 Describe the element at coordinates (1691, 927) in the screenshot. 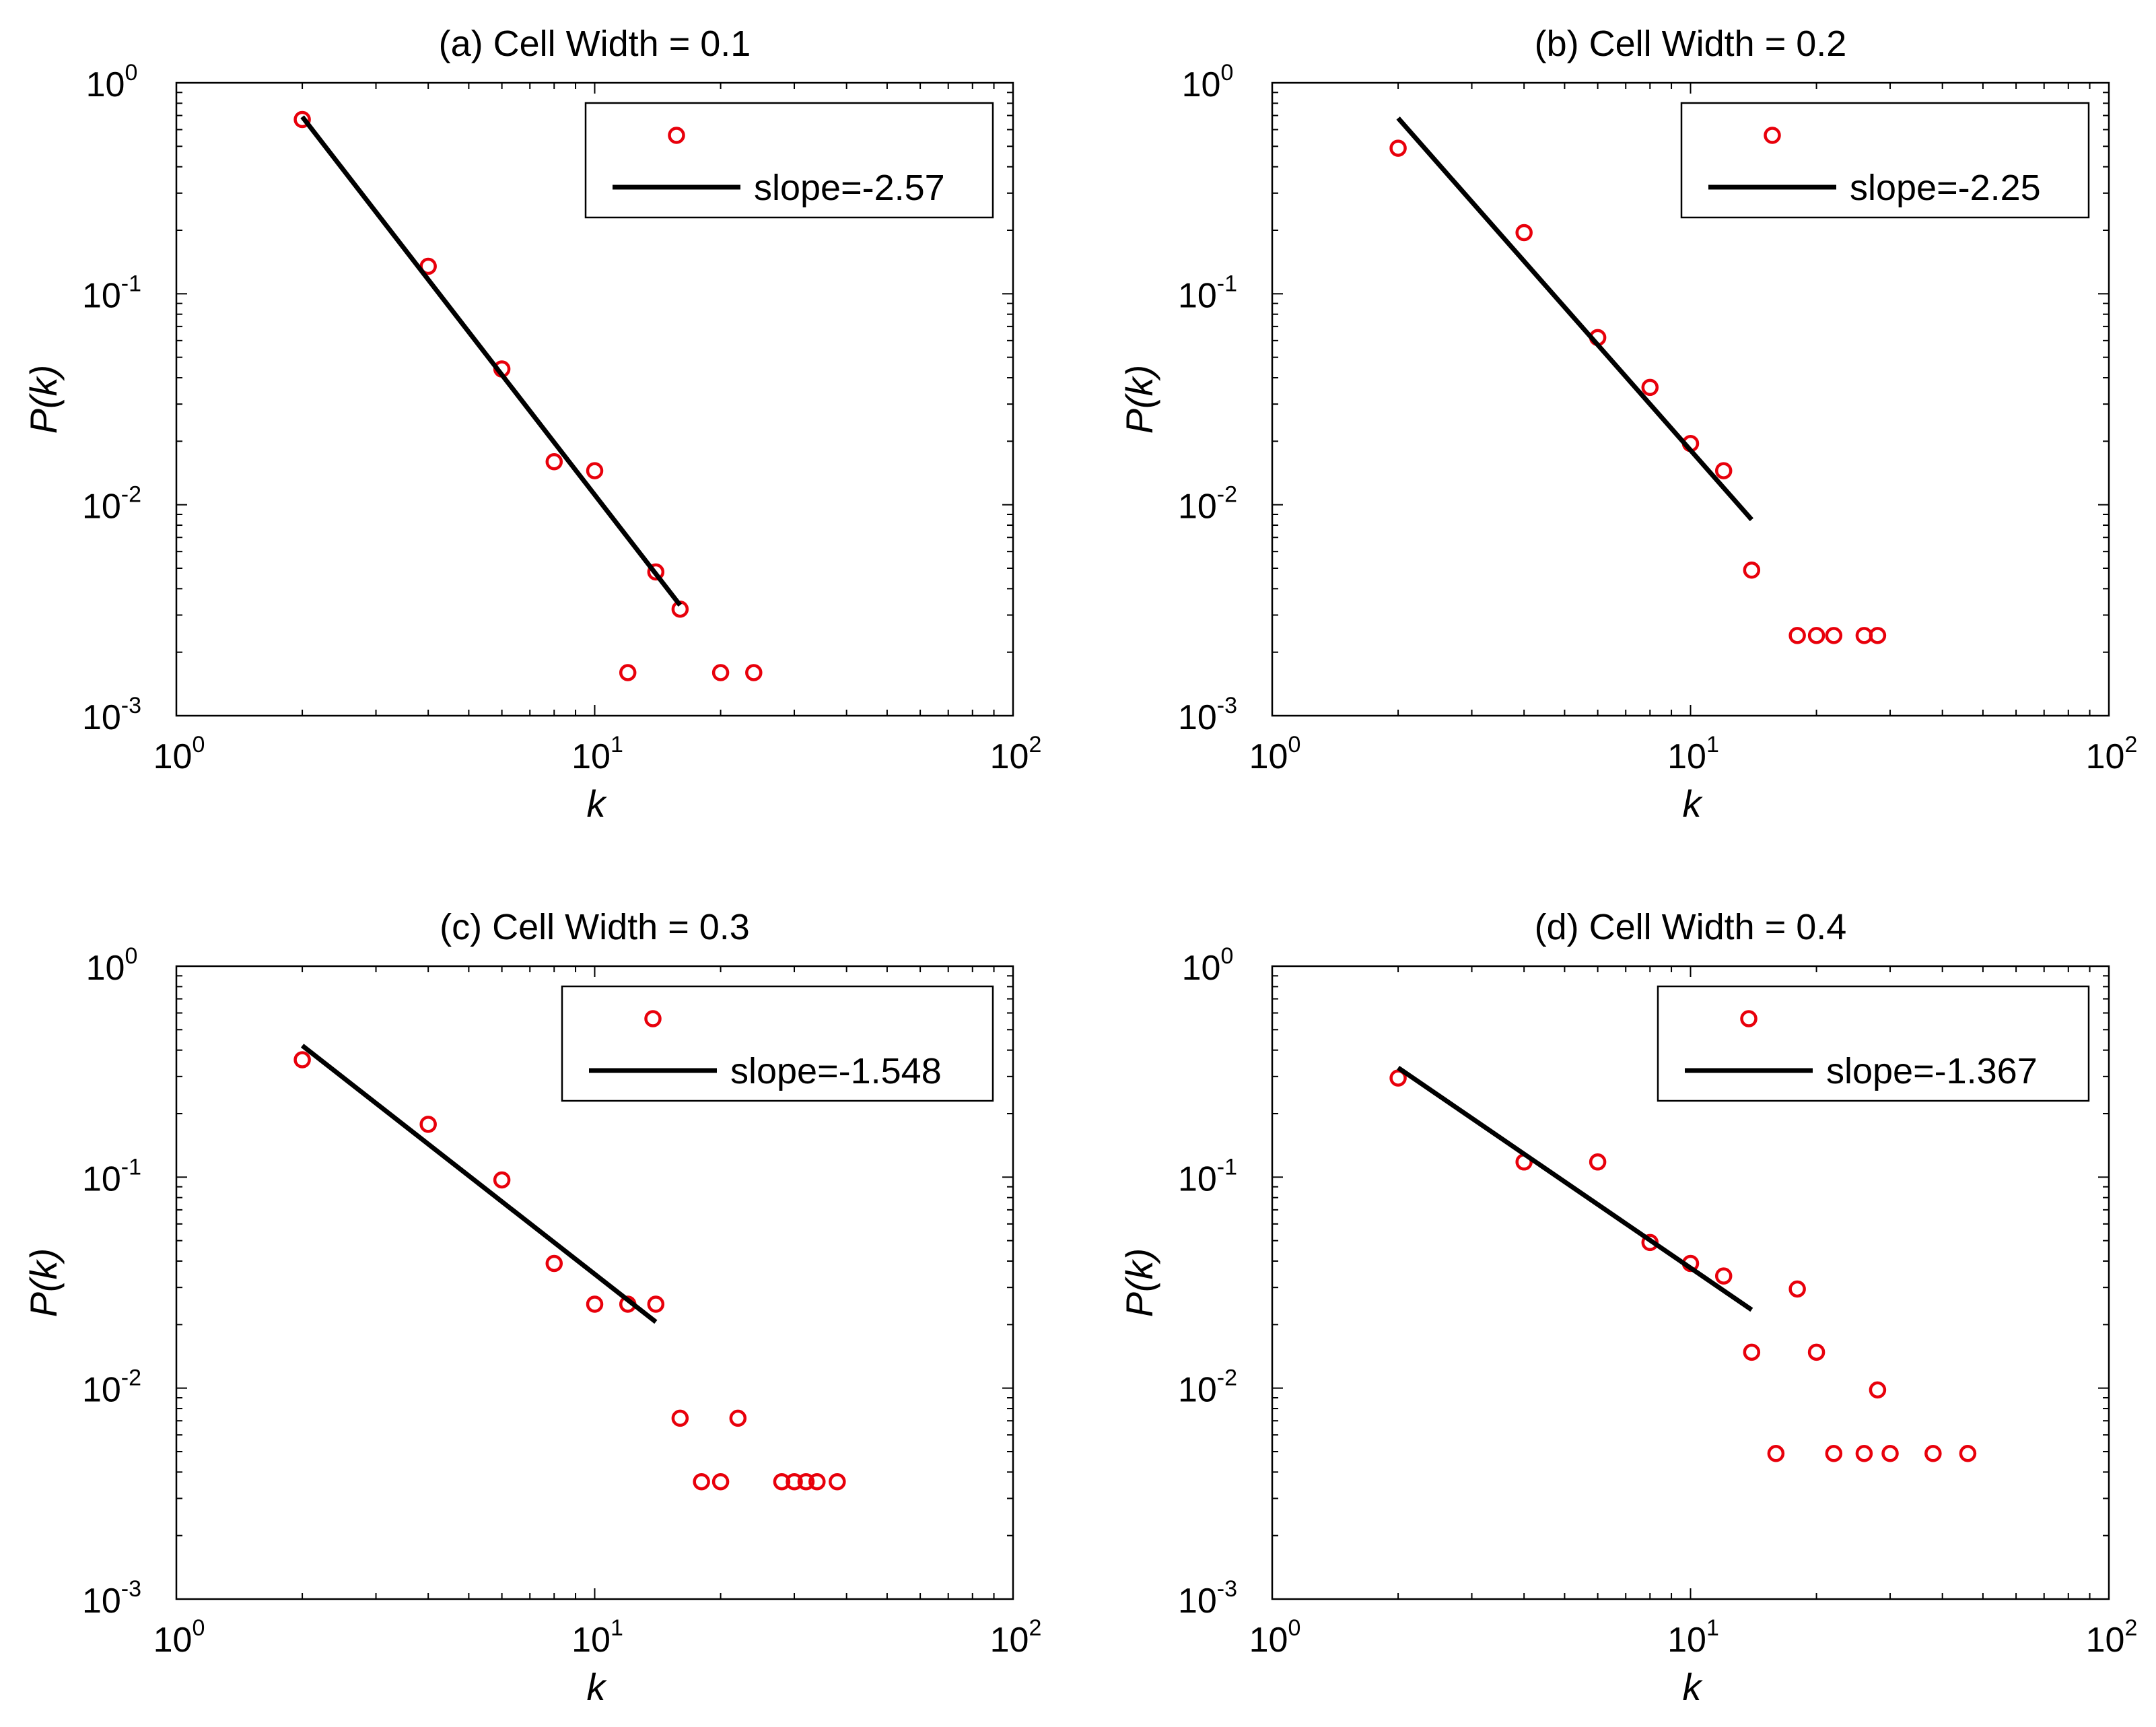

I see `panel-title: (d) Cell Width = 0.4` at that location.